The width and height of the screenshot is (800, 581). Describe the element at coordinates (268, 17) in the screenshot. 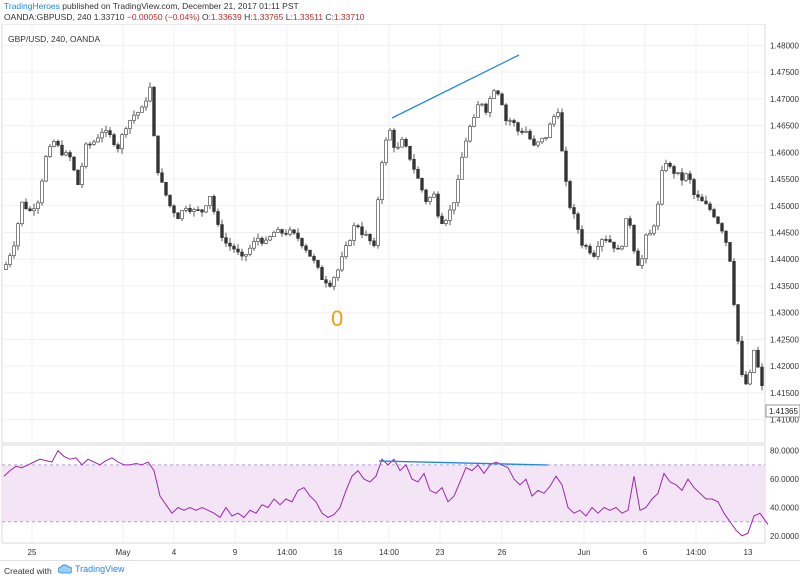

I see `high-value: 1.33765` at that location.